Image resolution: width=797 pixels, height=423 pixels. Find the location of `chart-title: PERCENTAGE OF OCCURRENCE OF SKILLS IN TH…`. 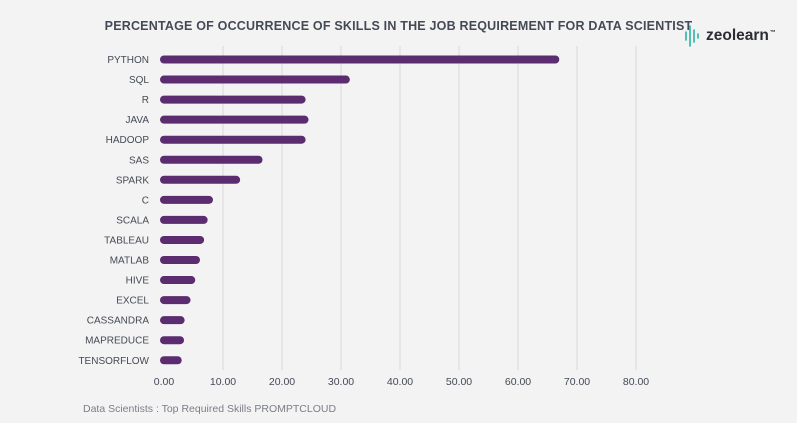

chart-title: PERCENTAGE OF OCCURRENCE OF SKILLS IN TH… is located at coordinates (398, 26).